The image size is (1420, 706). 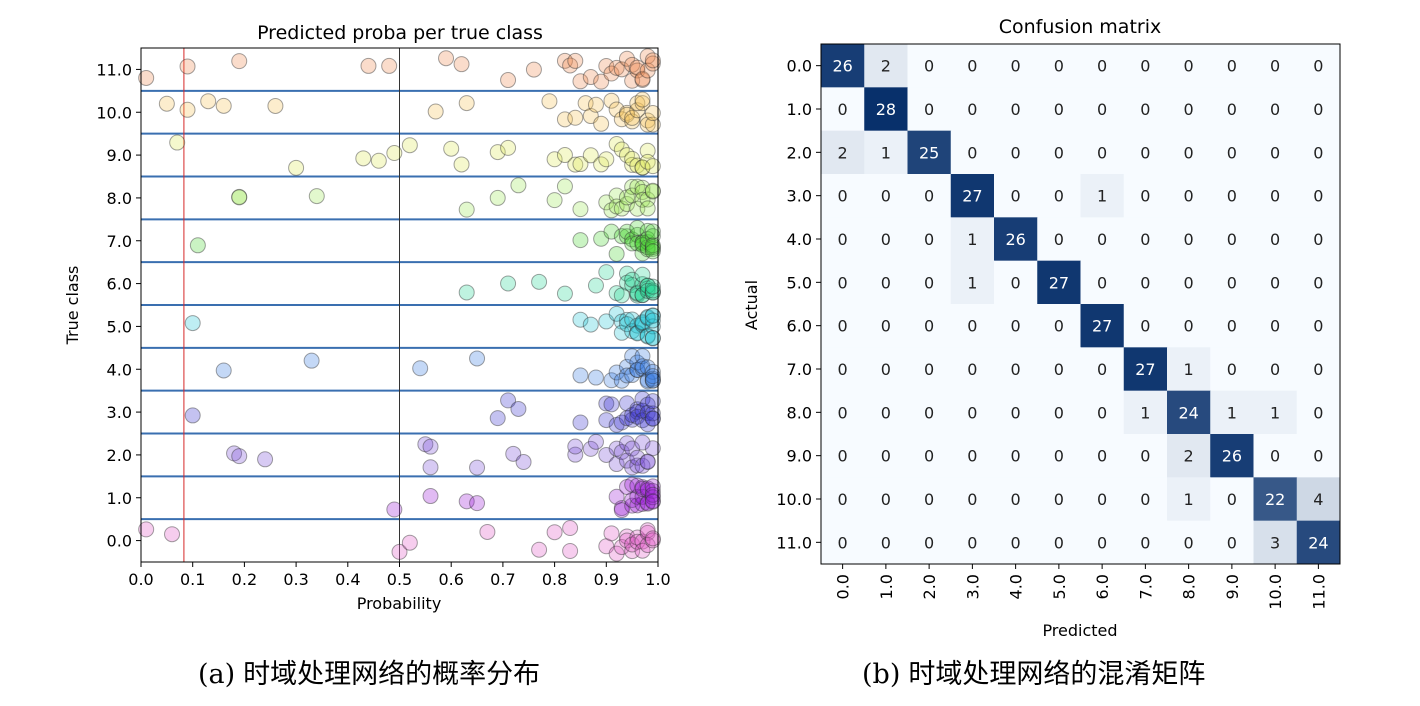 What do you see at coordinates (886, 152) in the screenshot?
I see `cm-cell-value: 1` at bounding box center [886, 152].